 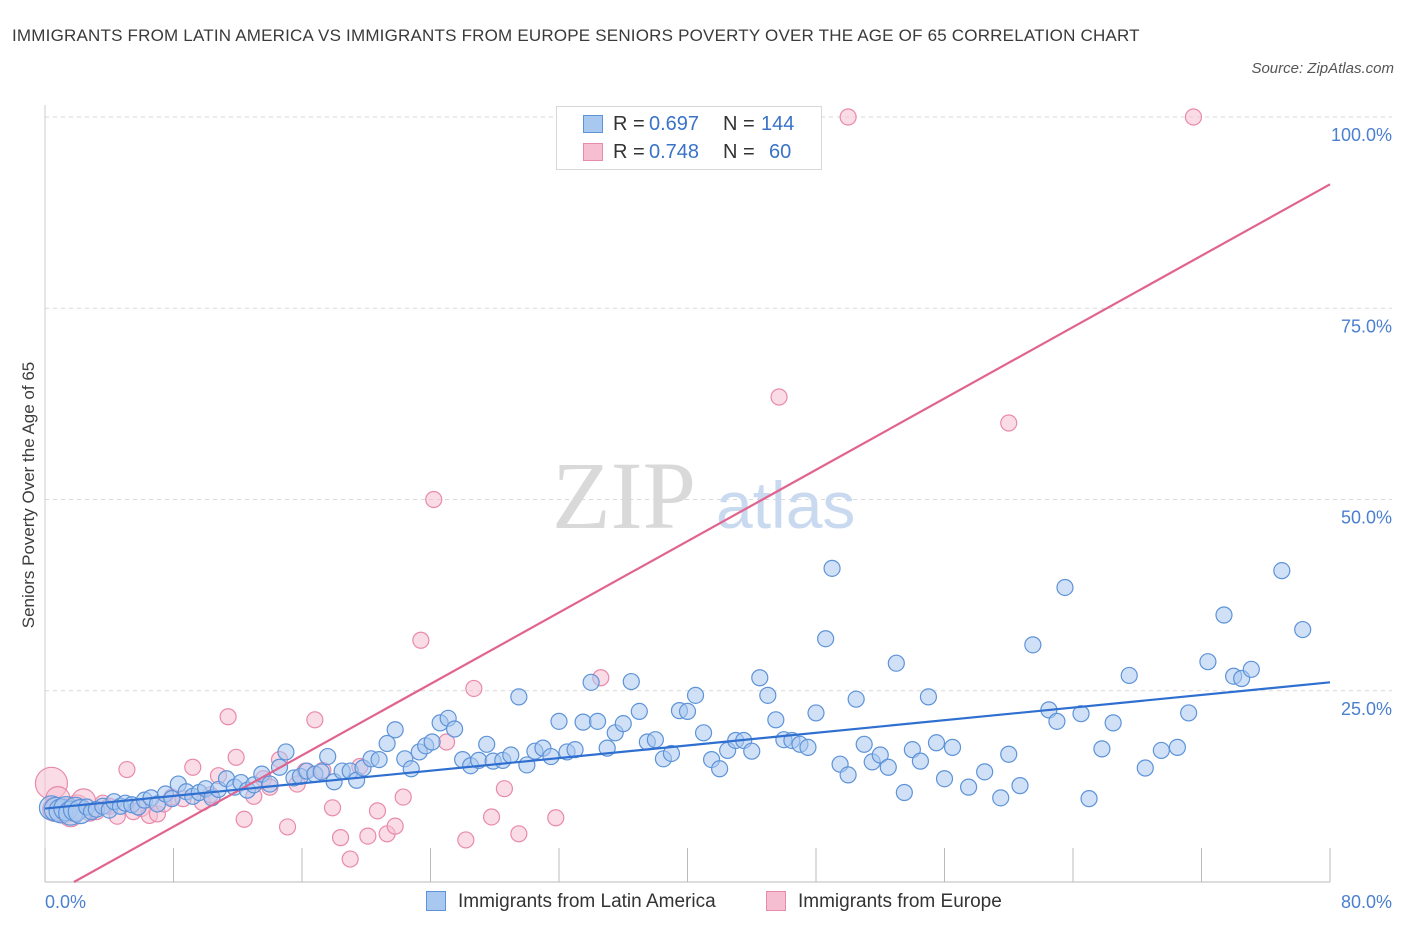 I want to click on series-label-europe: Immigrants from Europe, so click(x=900, y=901).